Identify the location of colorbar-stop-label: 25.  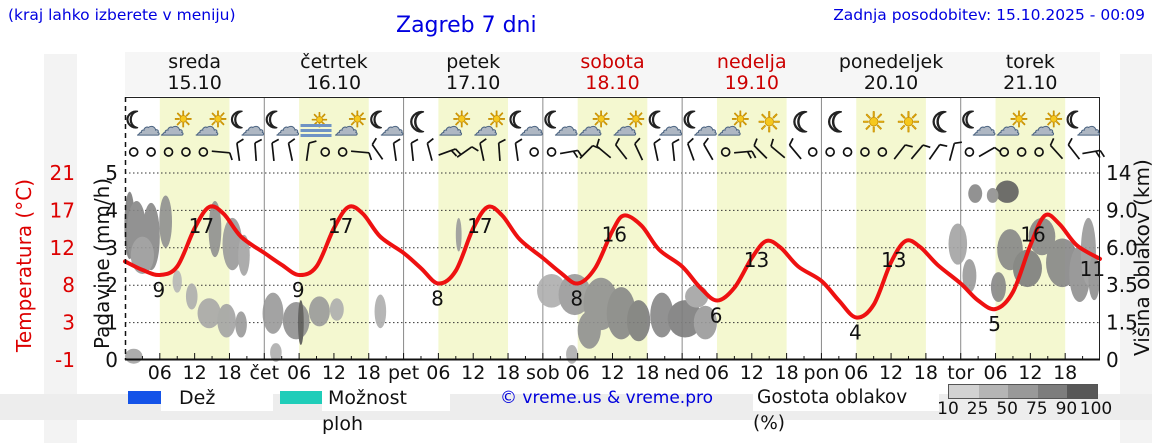
(977, 409).